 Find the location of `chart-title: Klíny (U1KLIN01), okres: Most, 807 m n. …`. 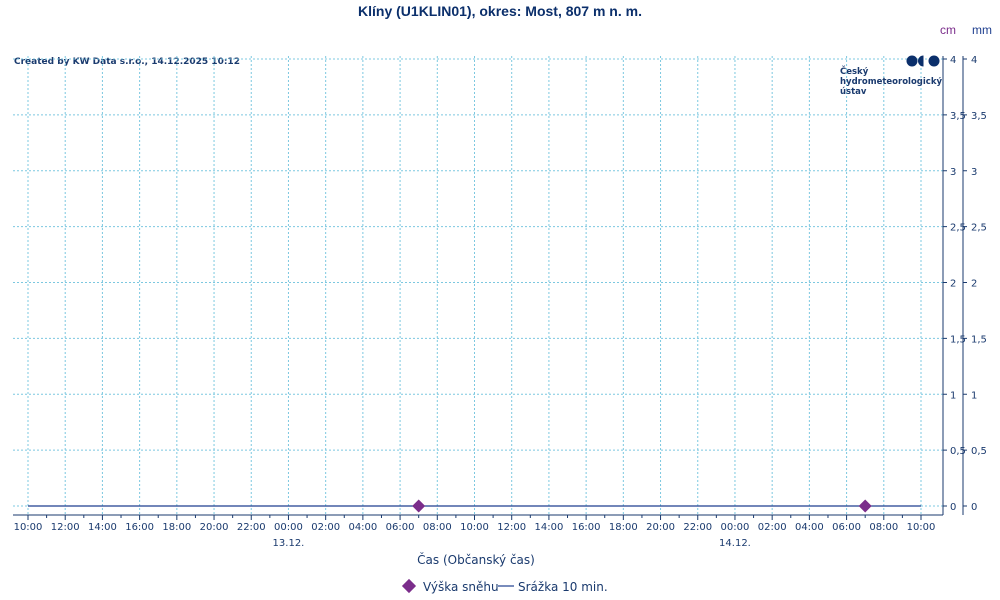

chart-title: Klíny (U1KLIN01), okres: Most, 807 m n. … is located at coordinates (500, 11).